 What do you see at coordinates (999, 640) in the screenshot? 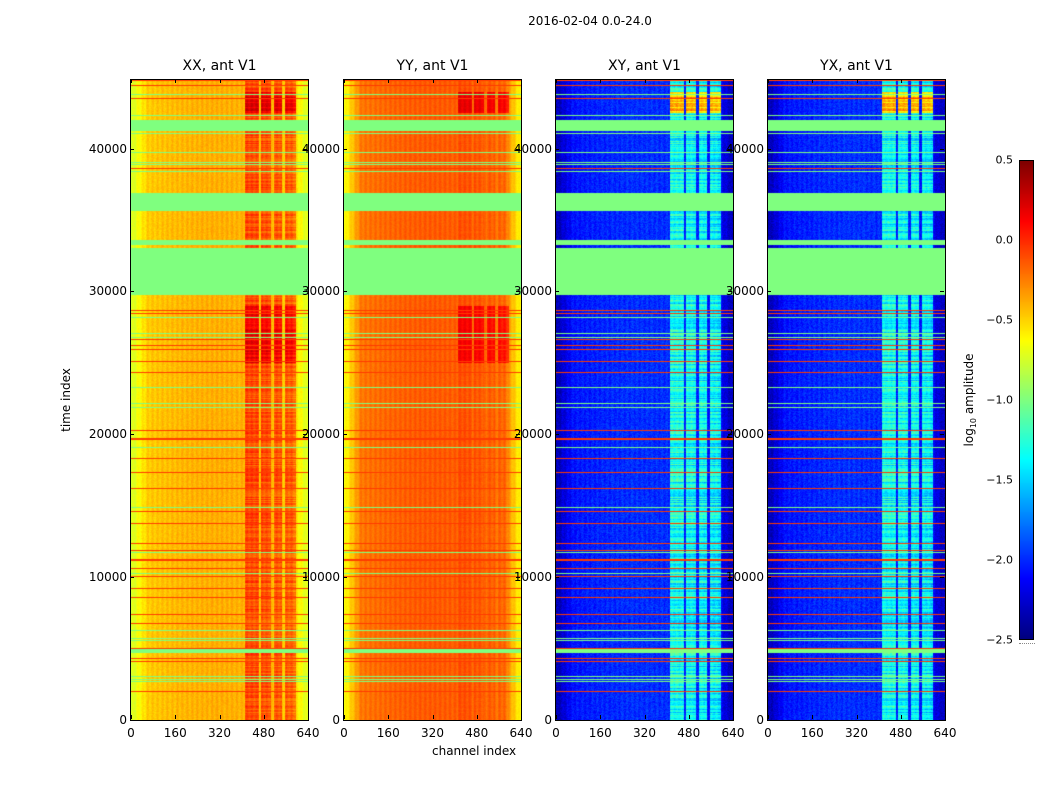
I see `colorbar-tick-label: −2.5` at bounding box center [999, 640].